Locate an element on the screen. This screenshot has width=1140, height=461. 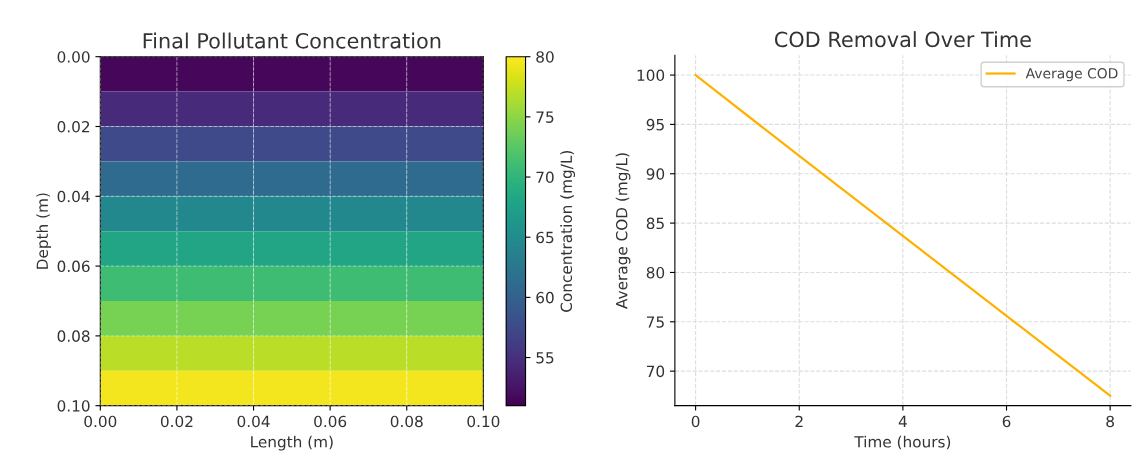
y-tick-label: 100 is located at coordinates (651, 75).